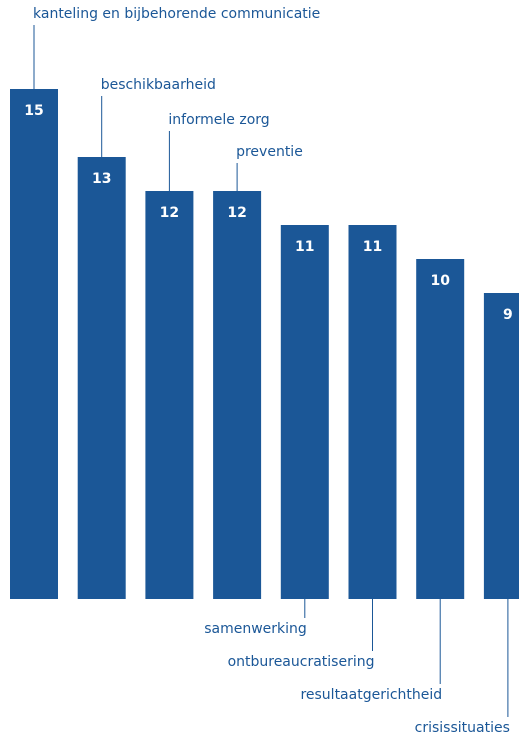 The image size is (519, 740). Describe the element at coordinates (508, 315) in the screenshot. I see `value-label-8: 9` at that location.